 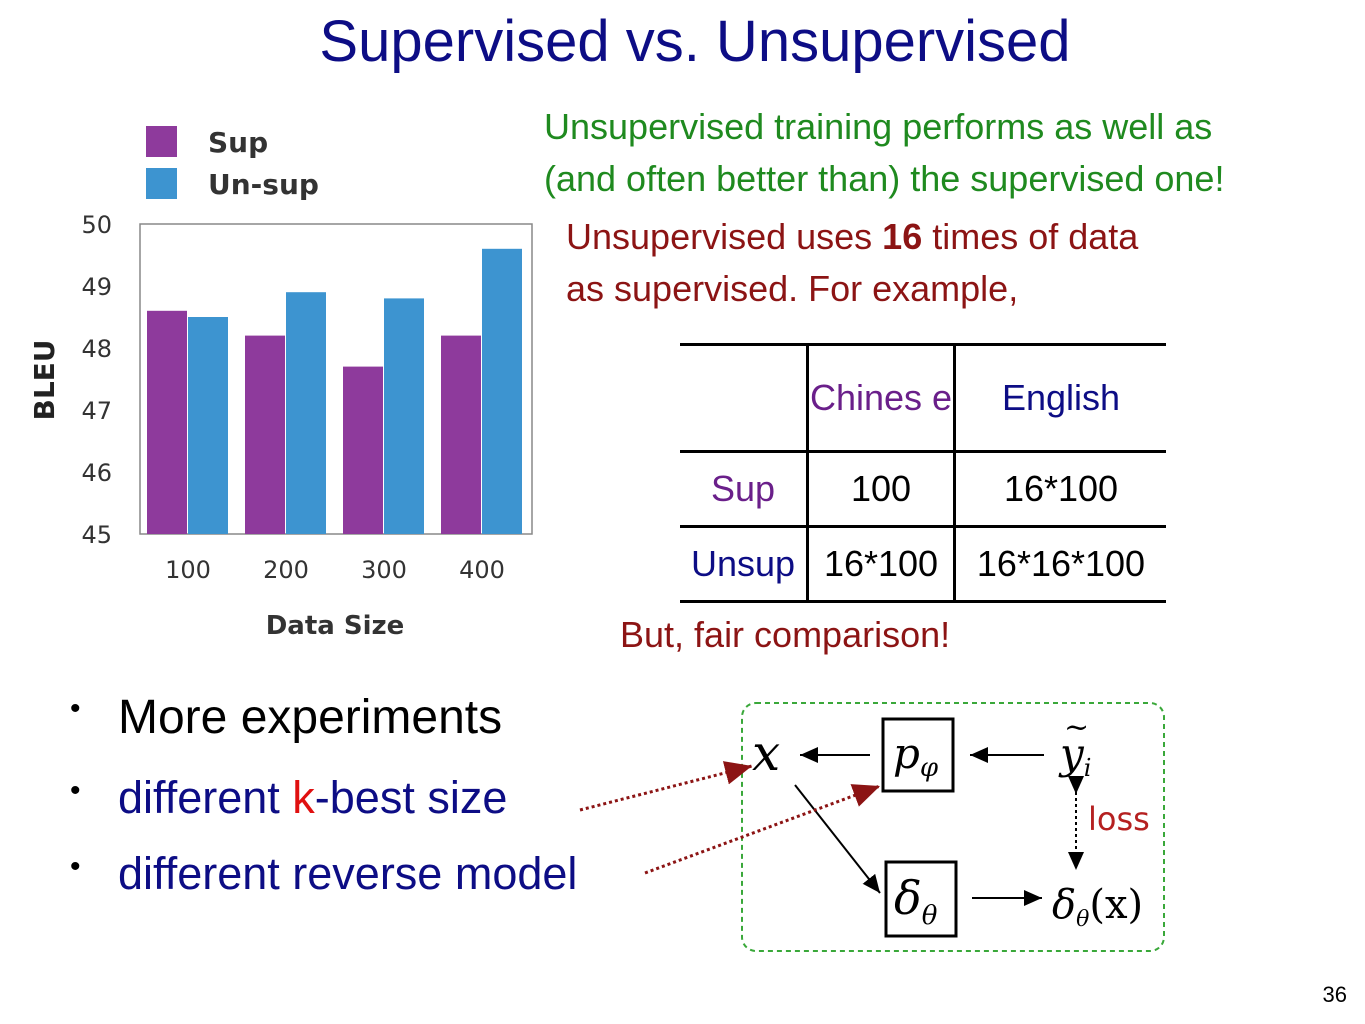 I want to click on x-tick-label: 400, so click(x=482, y=570).